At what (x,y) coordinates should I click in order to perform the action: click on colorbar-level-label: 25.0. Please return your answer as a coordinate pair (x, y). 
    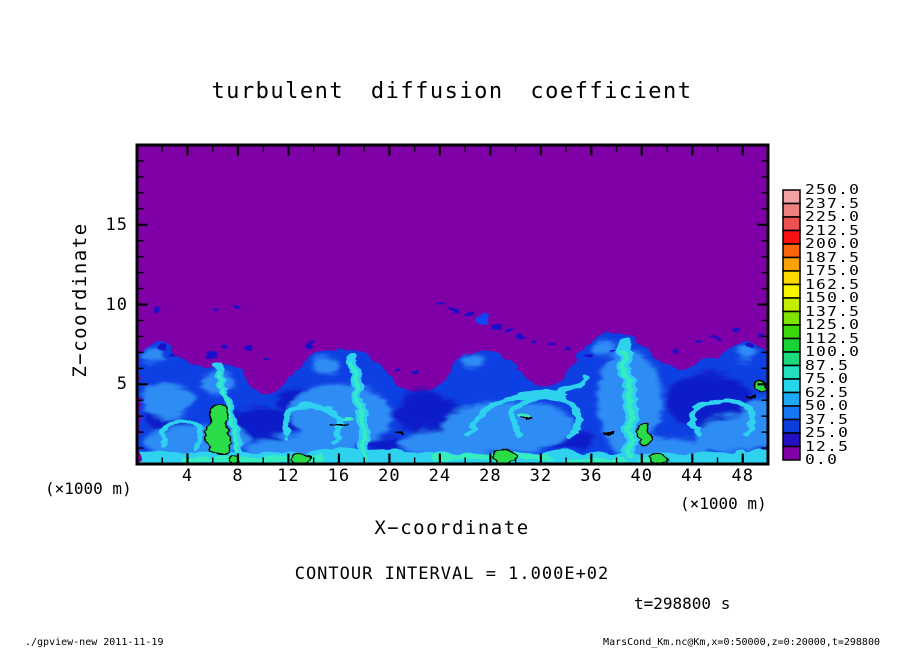
    Looking at the image, I should click on (827, 433).